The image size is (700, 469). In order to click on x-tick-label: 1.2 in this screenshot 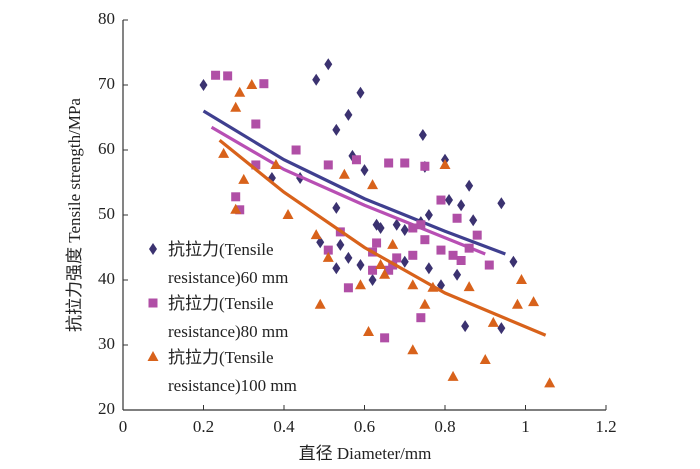, I will do `click(605, 426)`.